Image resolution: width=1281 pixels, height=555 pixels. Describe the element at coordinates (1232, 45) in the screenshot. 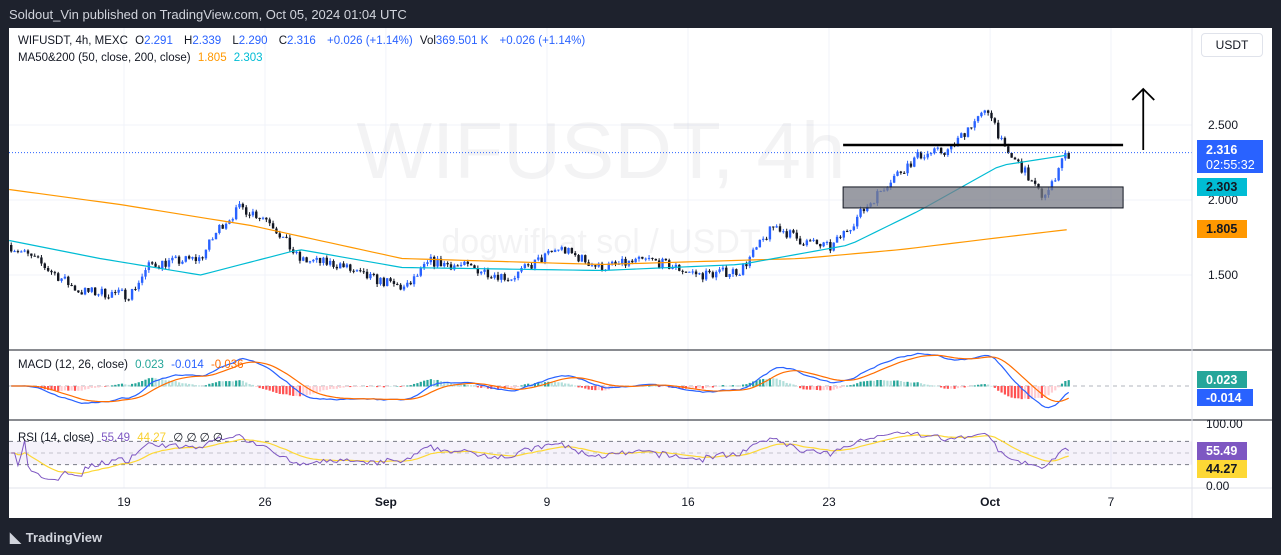

I see `currency-button: USDT` at that location.